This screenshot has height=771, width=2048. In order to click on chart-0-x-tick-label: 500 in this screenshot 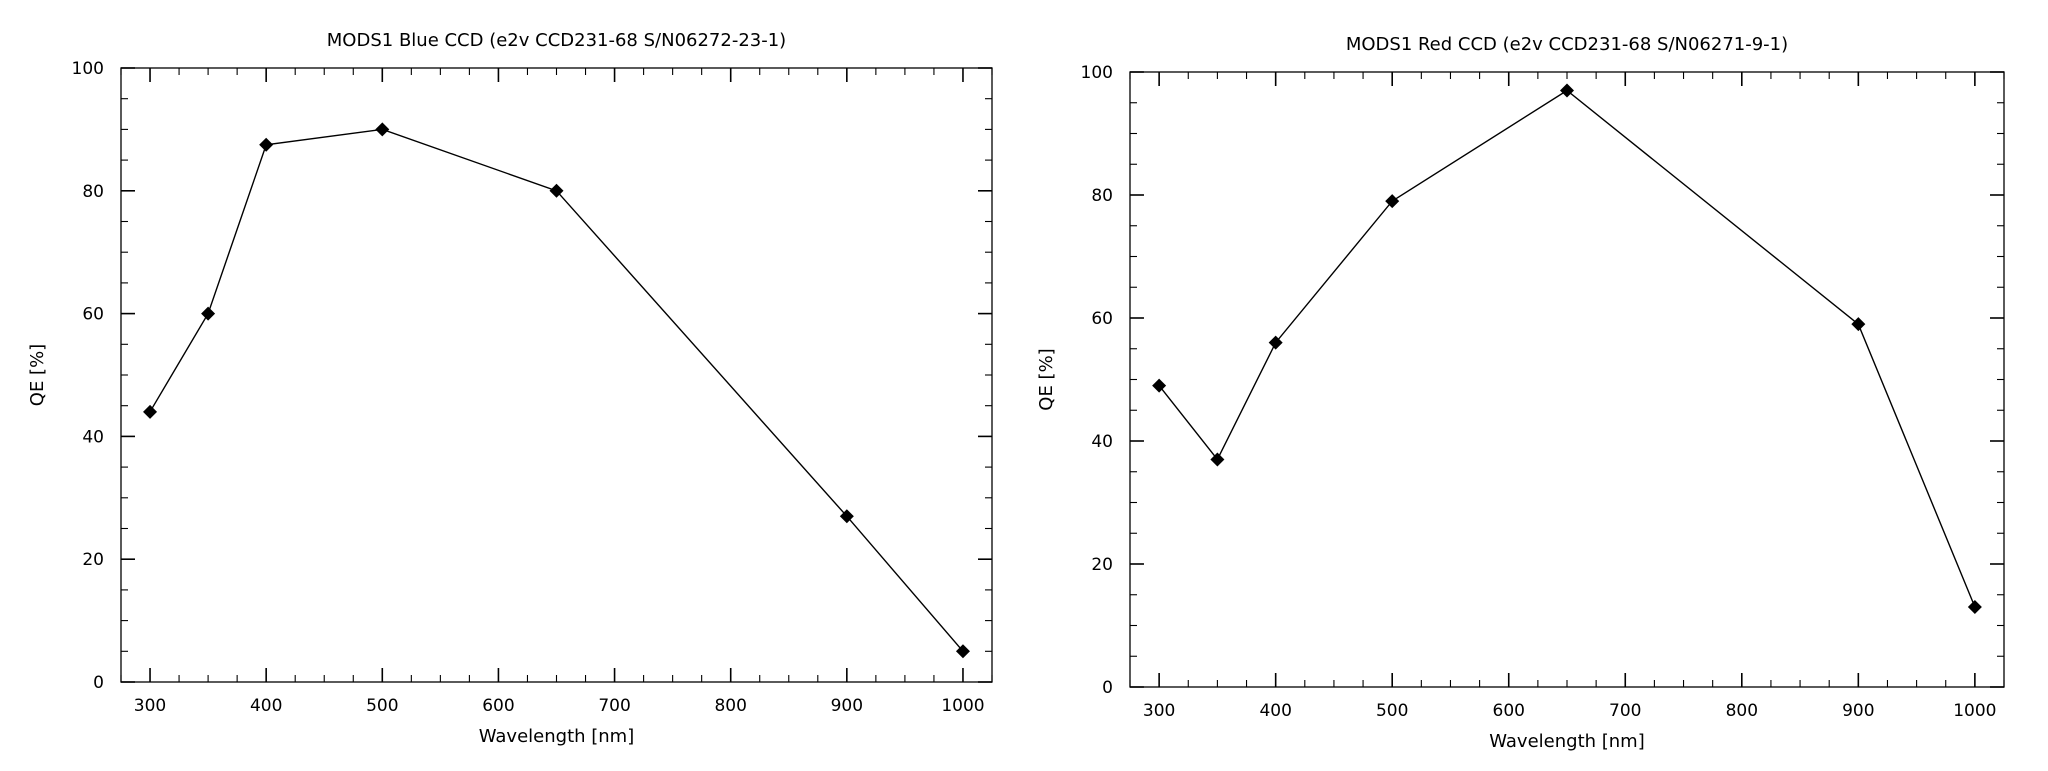, I will do `click(382, 706)`.